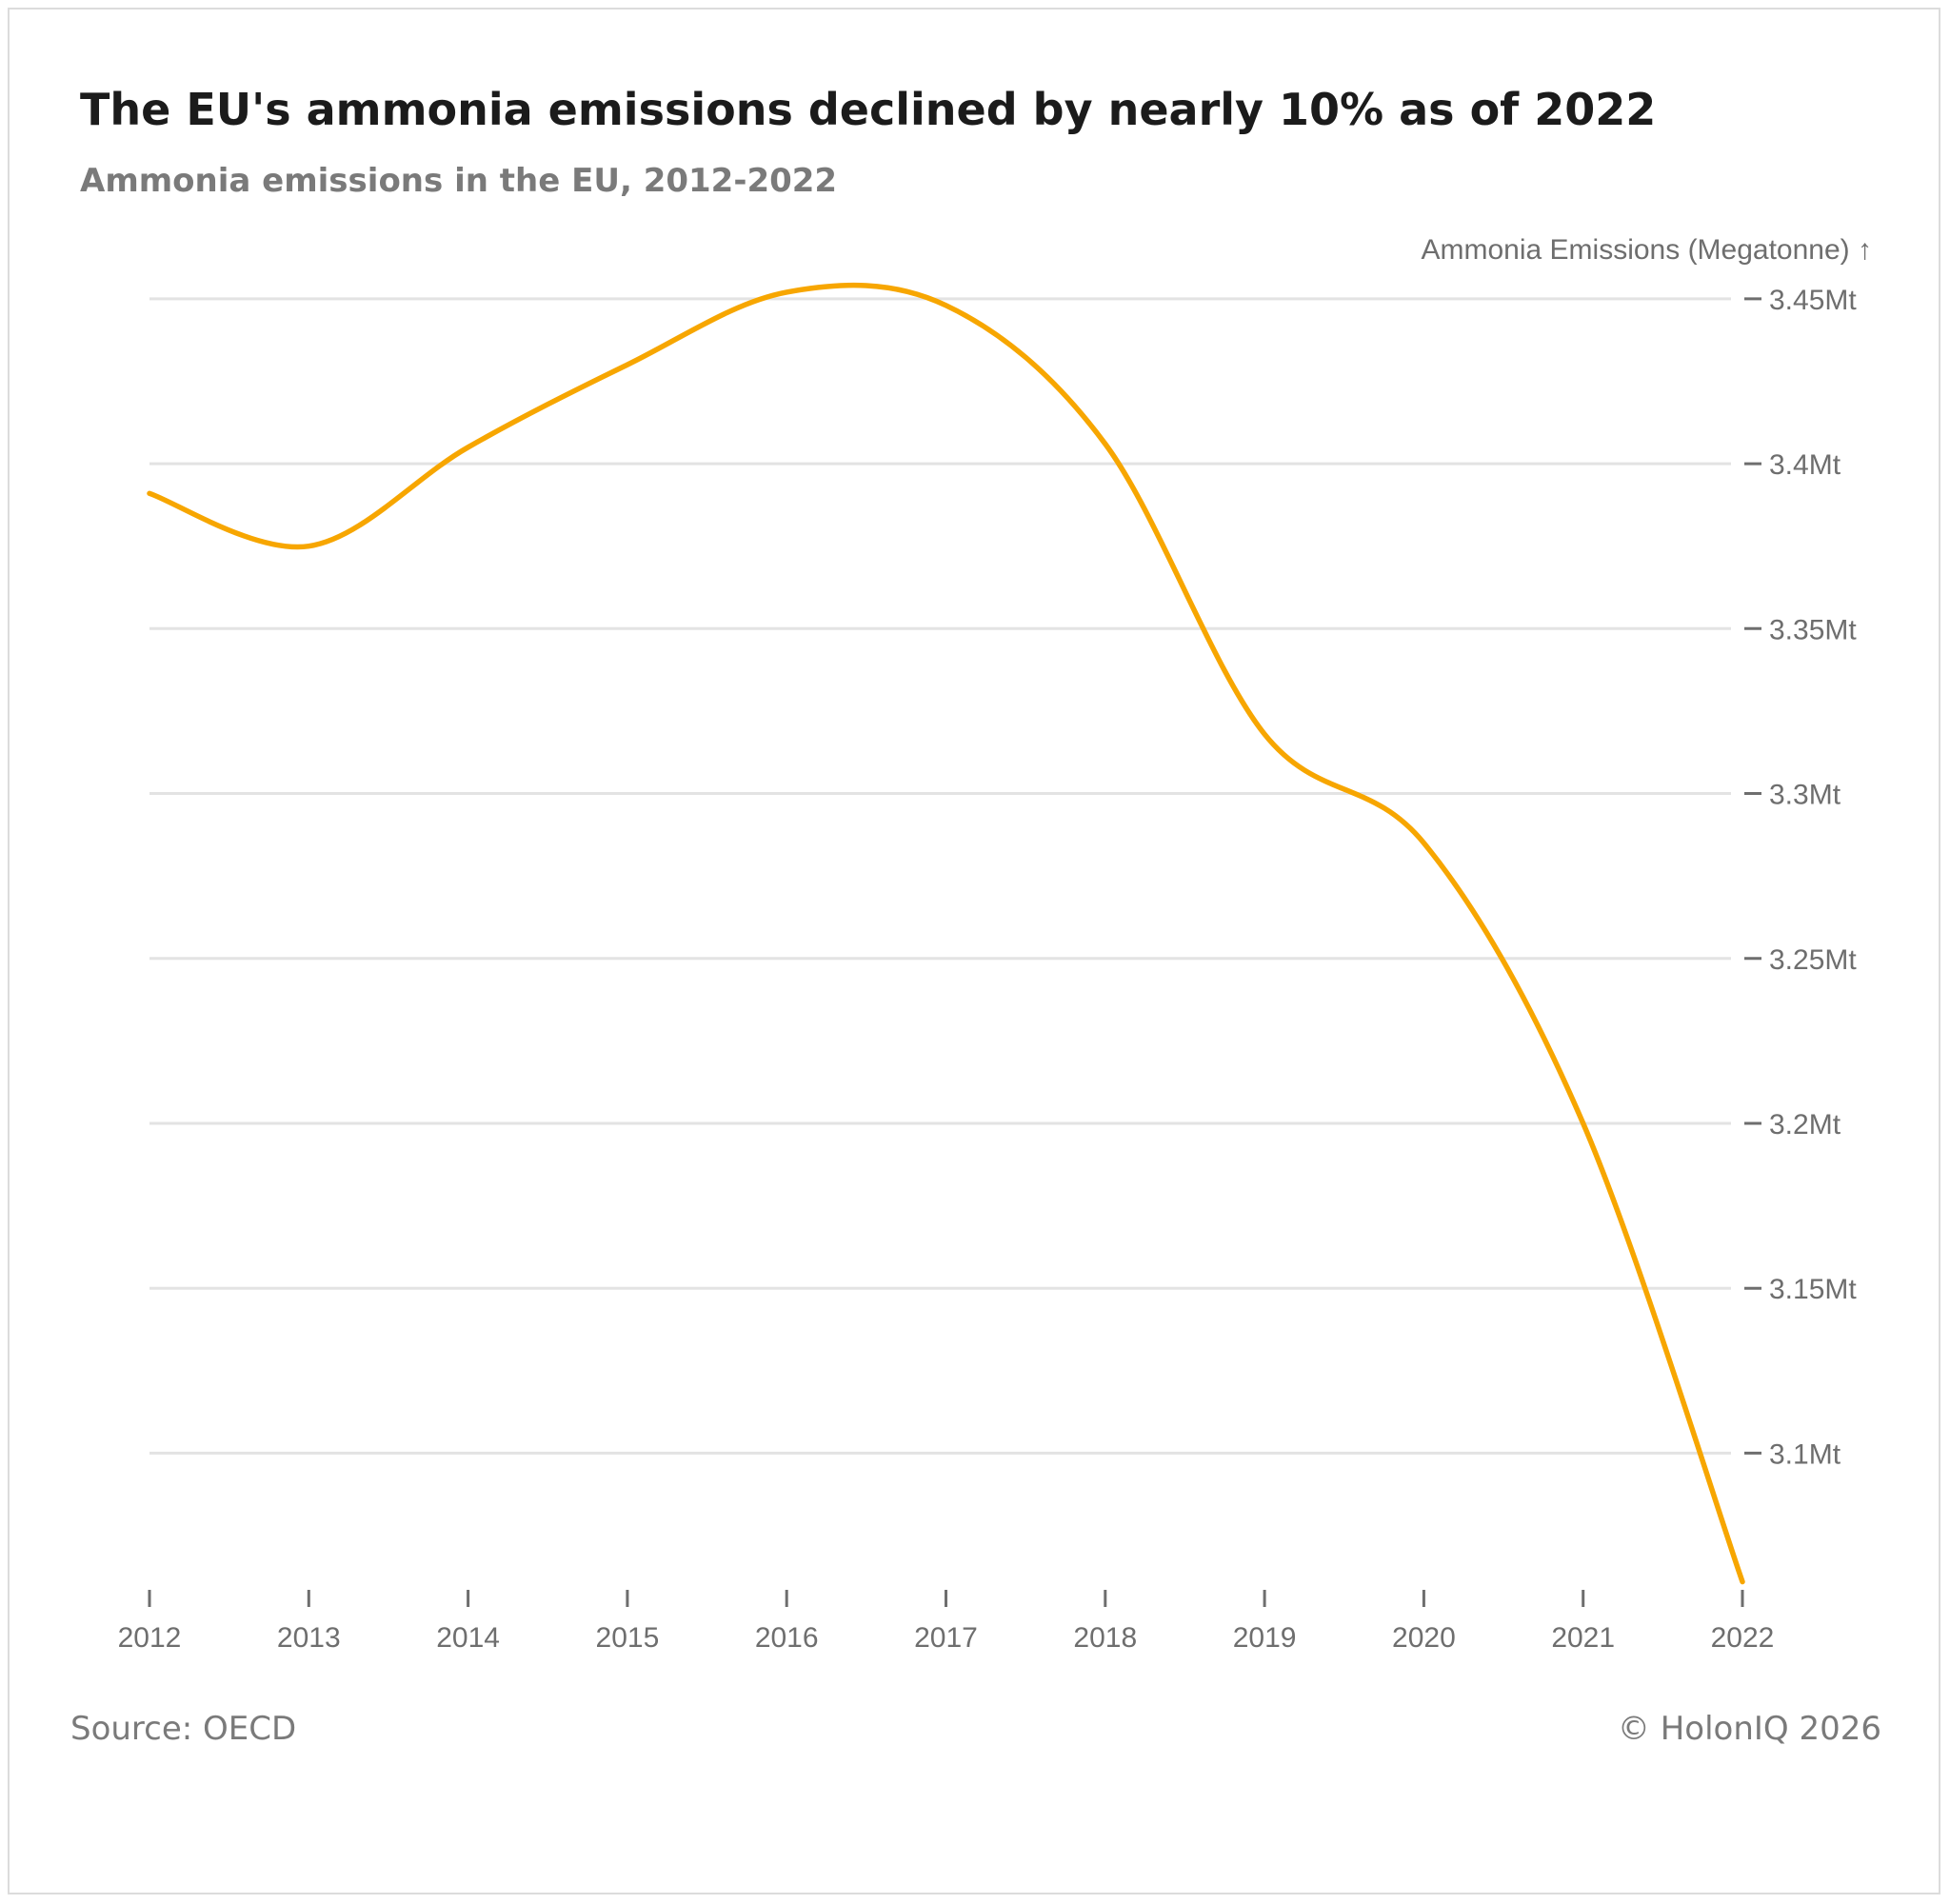  What do you see at coordinates (1813, 1289) in the screenshot?
I see `y-tick-label: 3.15Mt` at bounding box center [1813, 1289].